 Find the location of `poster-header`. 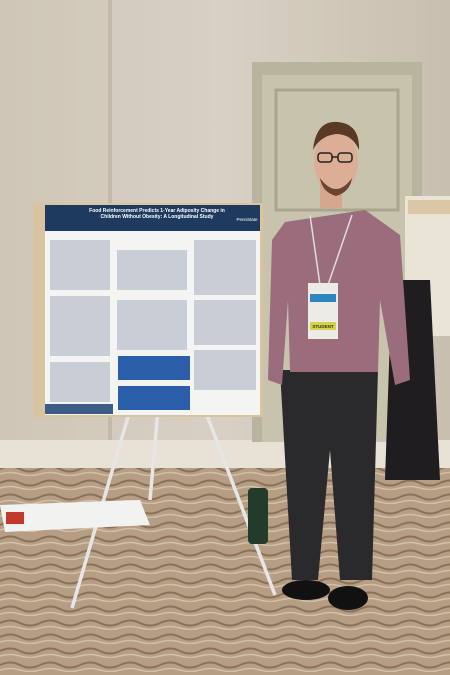

poster-header is located at coordinates (152, 218).